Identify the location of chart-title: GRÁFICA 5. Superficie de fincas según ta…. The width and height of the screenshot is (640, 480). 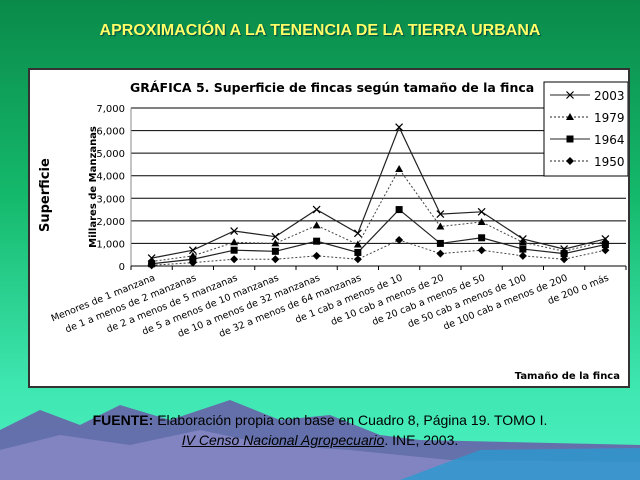
(332, 87).